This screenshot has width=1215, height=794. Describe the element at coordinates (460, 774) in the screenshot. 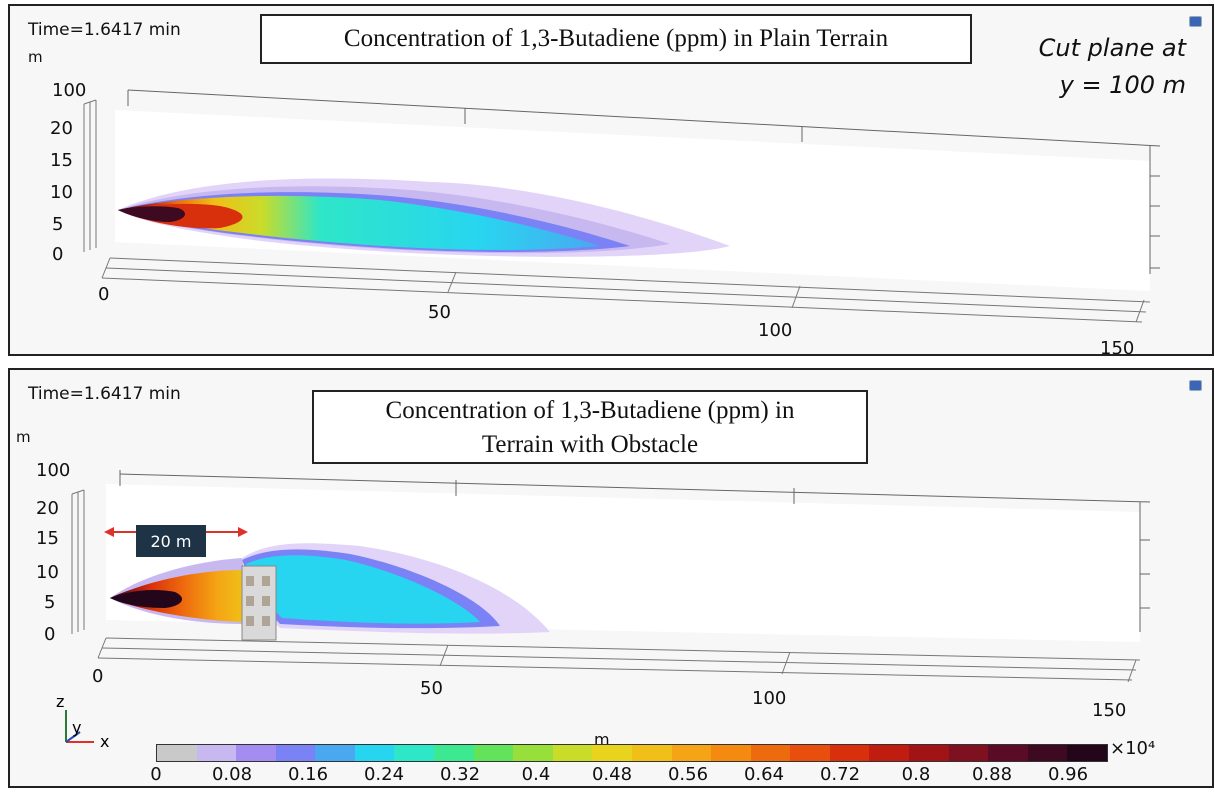

I see `colorbar-label: 0.32` at that location.